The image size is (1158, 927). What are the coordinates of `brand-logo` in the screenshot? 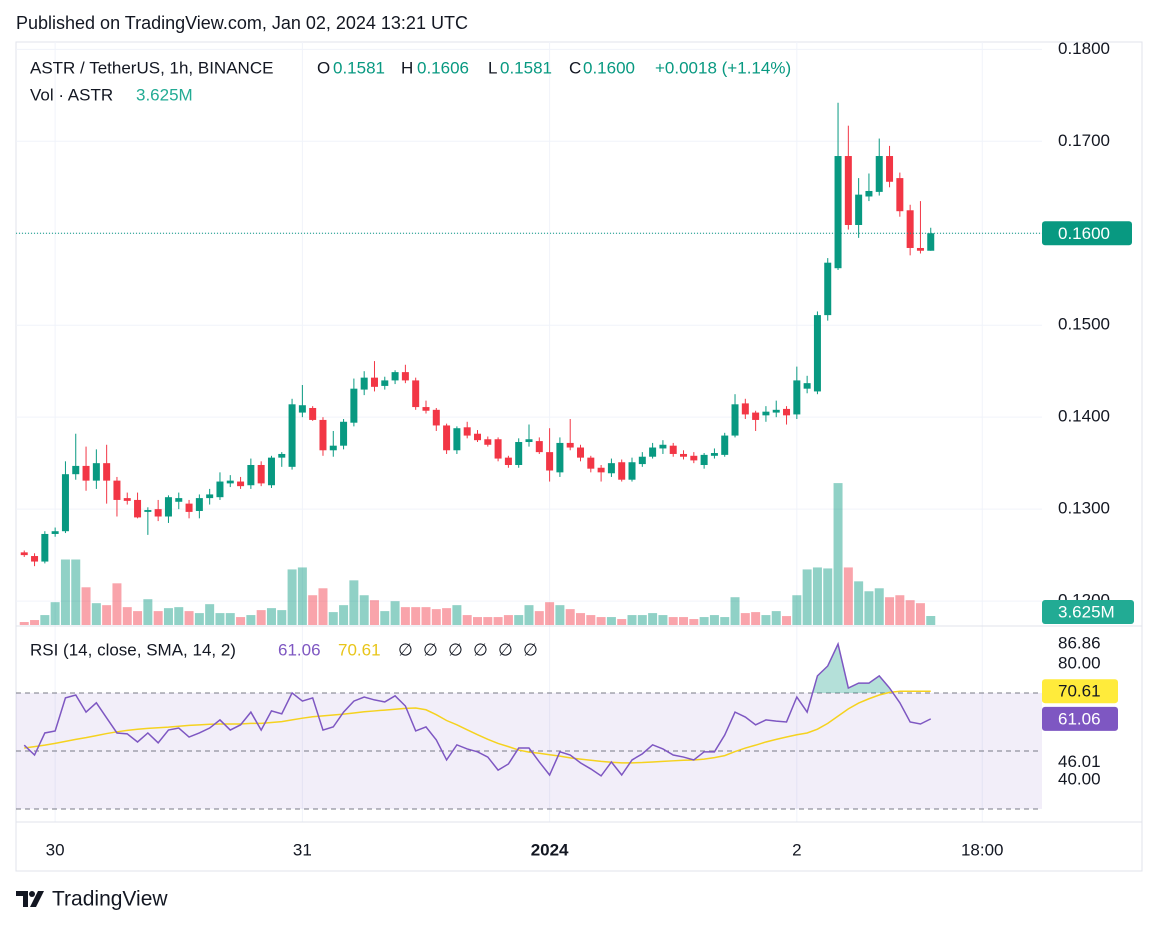 It's located at (30, 899).